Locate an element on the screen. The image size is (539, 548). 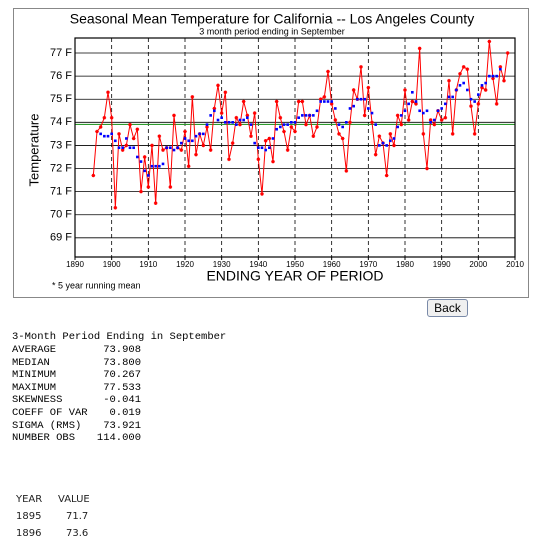
stats-heading: 3-Month Period Ending in September is located at coordinates (119, 337).